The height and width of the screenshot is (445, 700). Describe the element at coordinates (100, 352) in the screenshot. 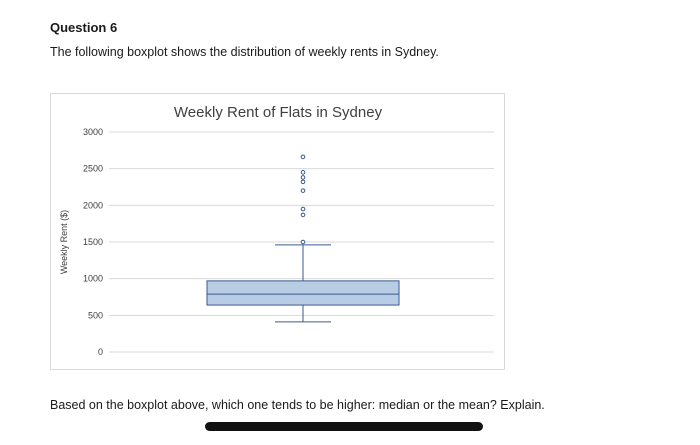

I see `y-tick-label: 0` at that location.